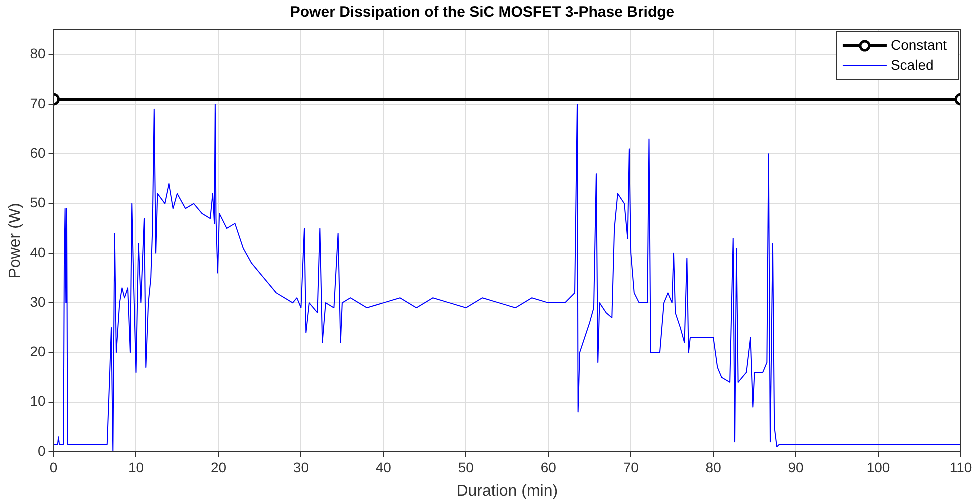  I want to click on x-tick-label: 40, so click(384, 467).